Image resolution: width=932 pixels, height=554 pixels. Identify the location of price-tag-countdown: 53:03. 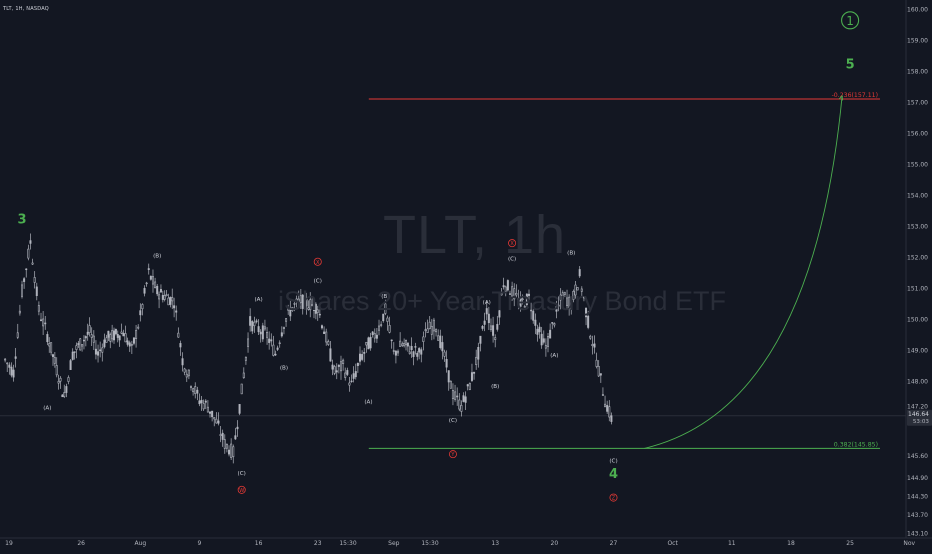
(921, 422).